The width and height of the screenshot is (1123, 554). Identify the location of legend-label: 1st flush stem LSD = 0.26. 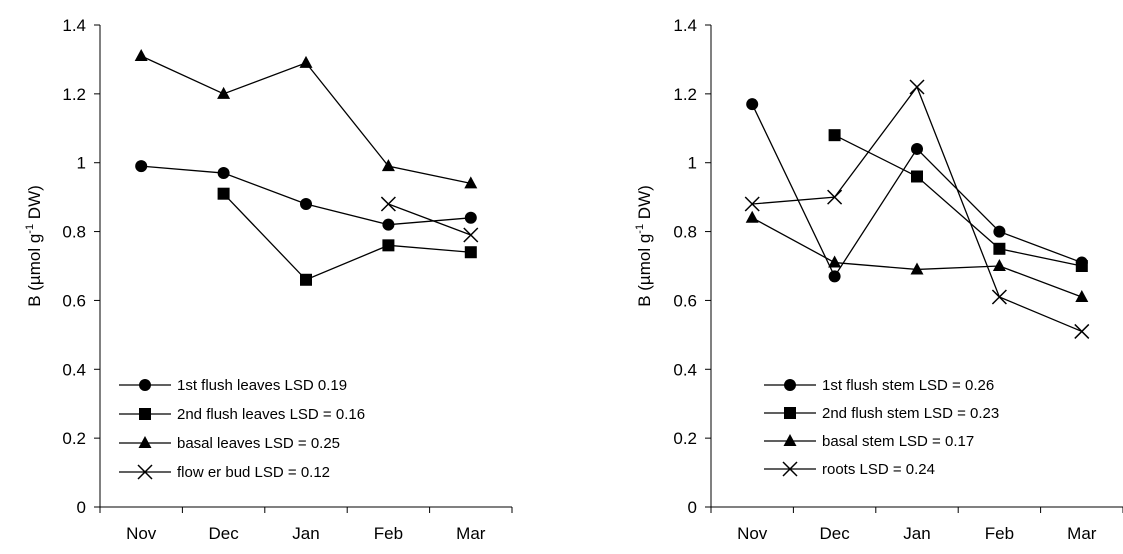
(908, 385).